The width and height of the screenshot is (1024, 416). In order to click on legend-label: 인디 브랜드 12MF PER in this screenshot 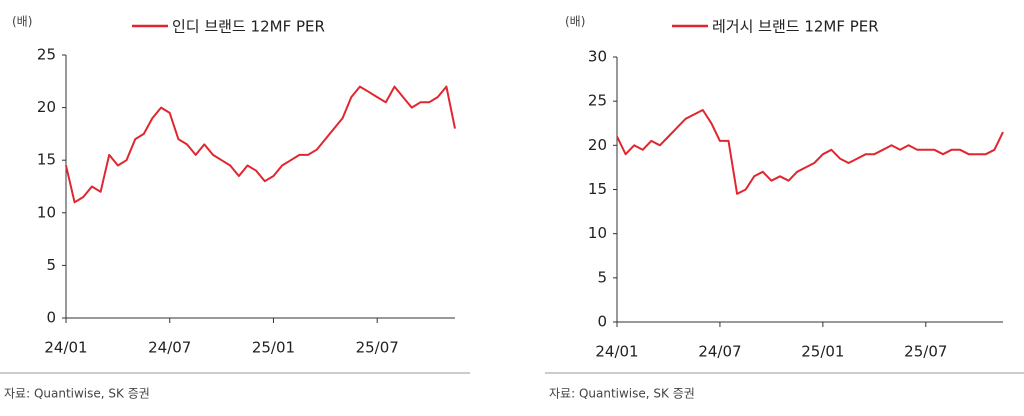, I will do `click(248, 27)`.